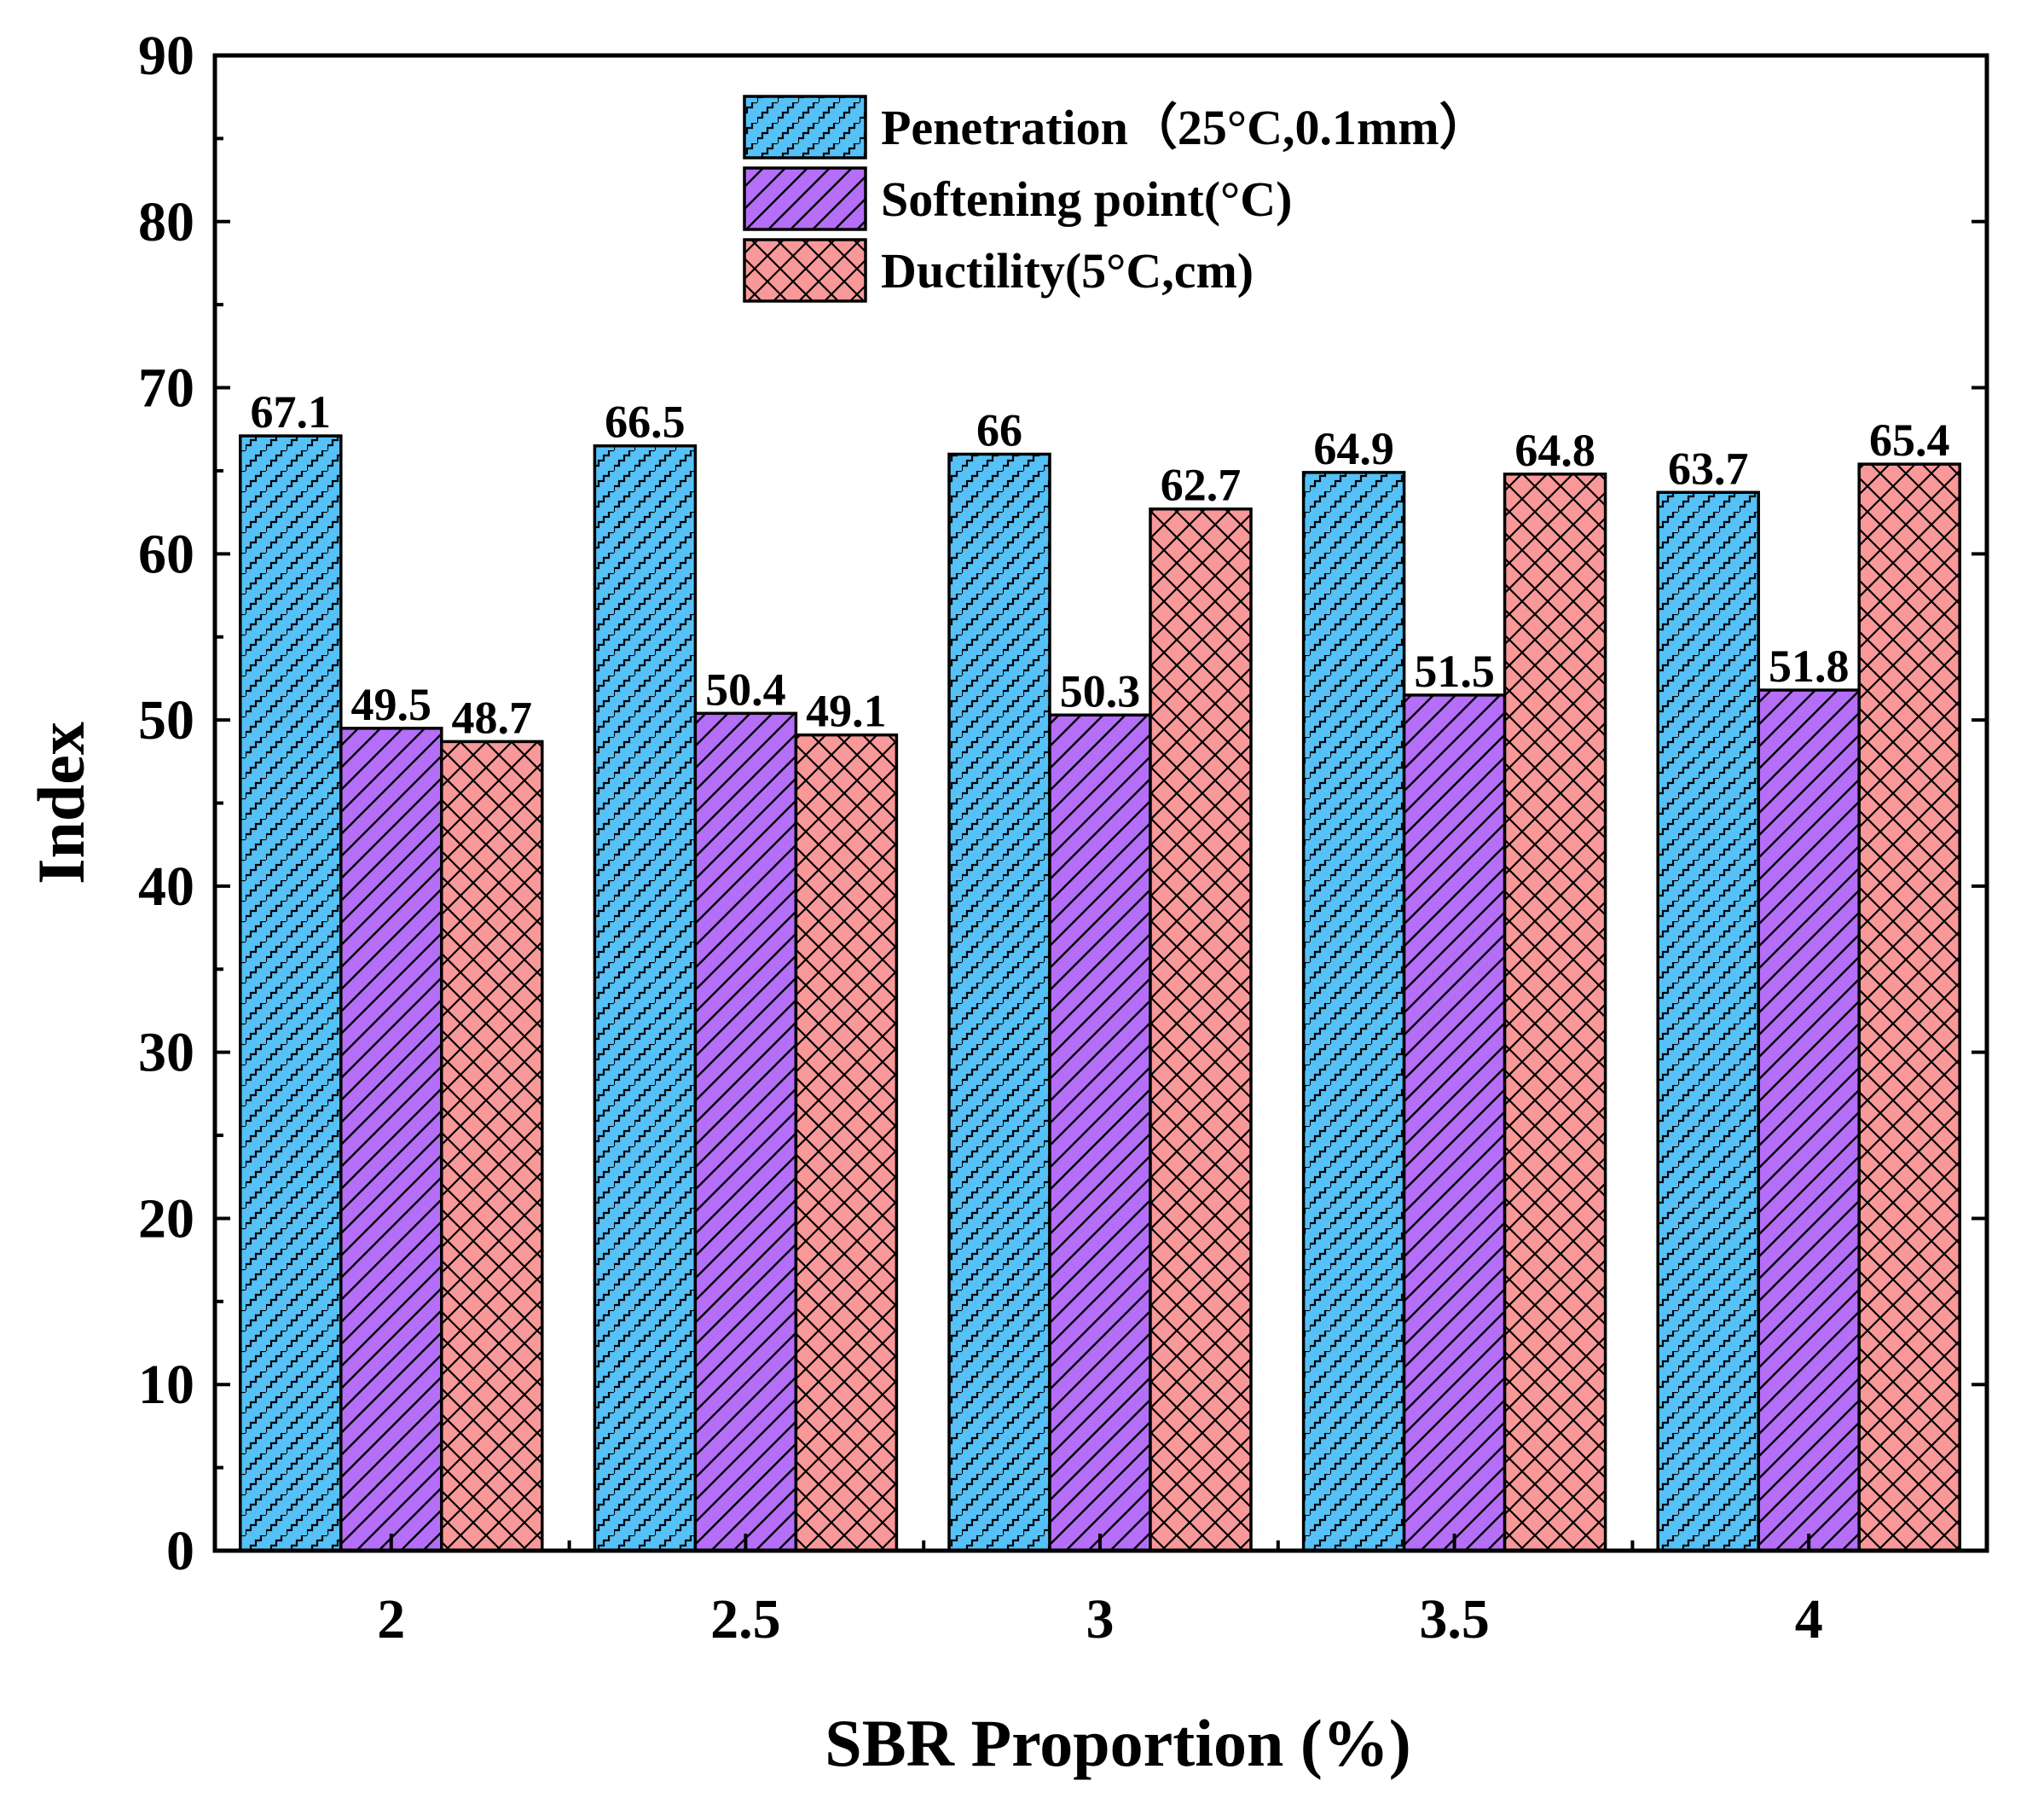 Image resolution: width=2044 pixels, height=1804 pixels. Describe the element at coordinates (1067, 271) in the screenshot. I see `legend-label-2: Ductility(5°C,cm)` at that location.